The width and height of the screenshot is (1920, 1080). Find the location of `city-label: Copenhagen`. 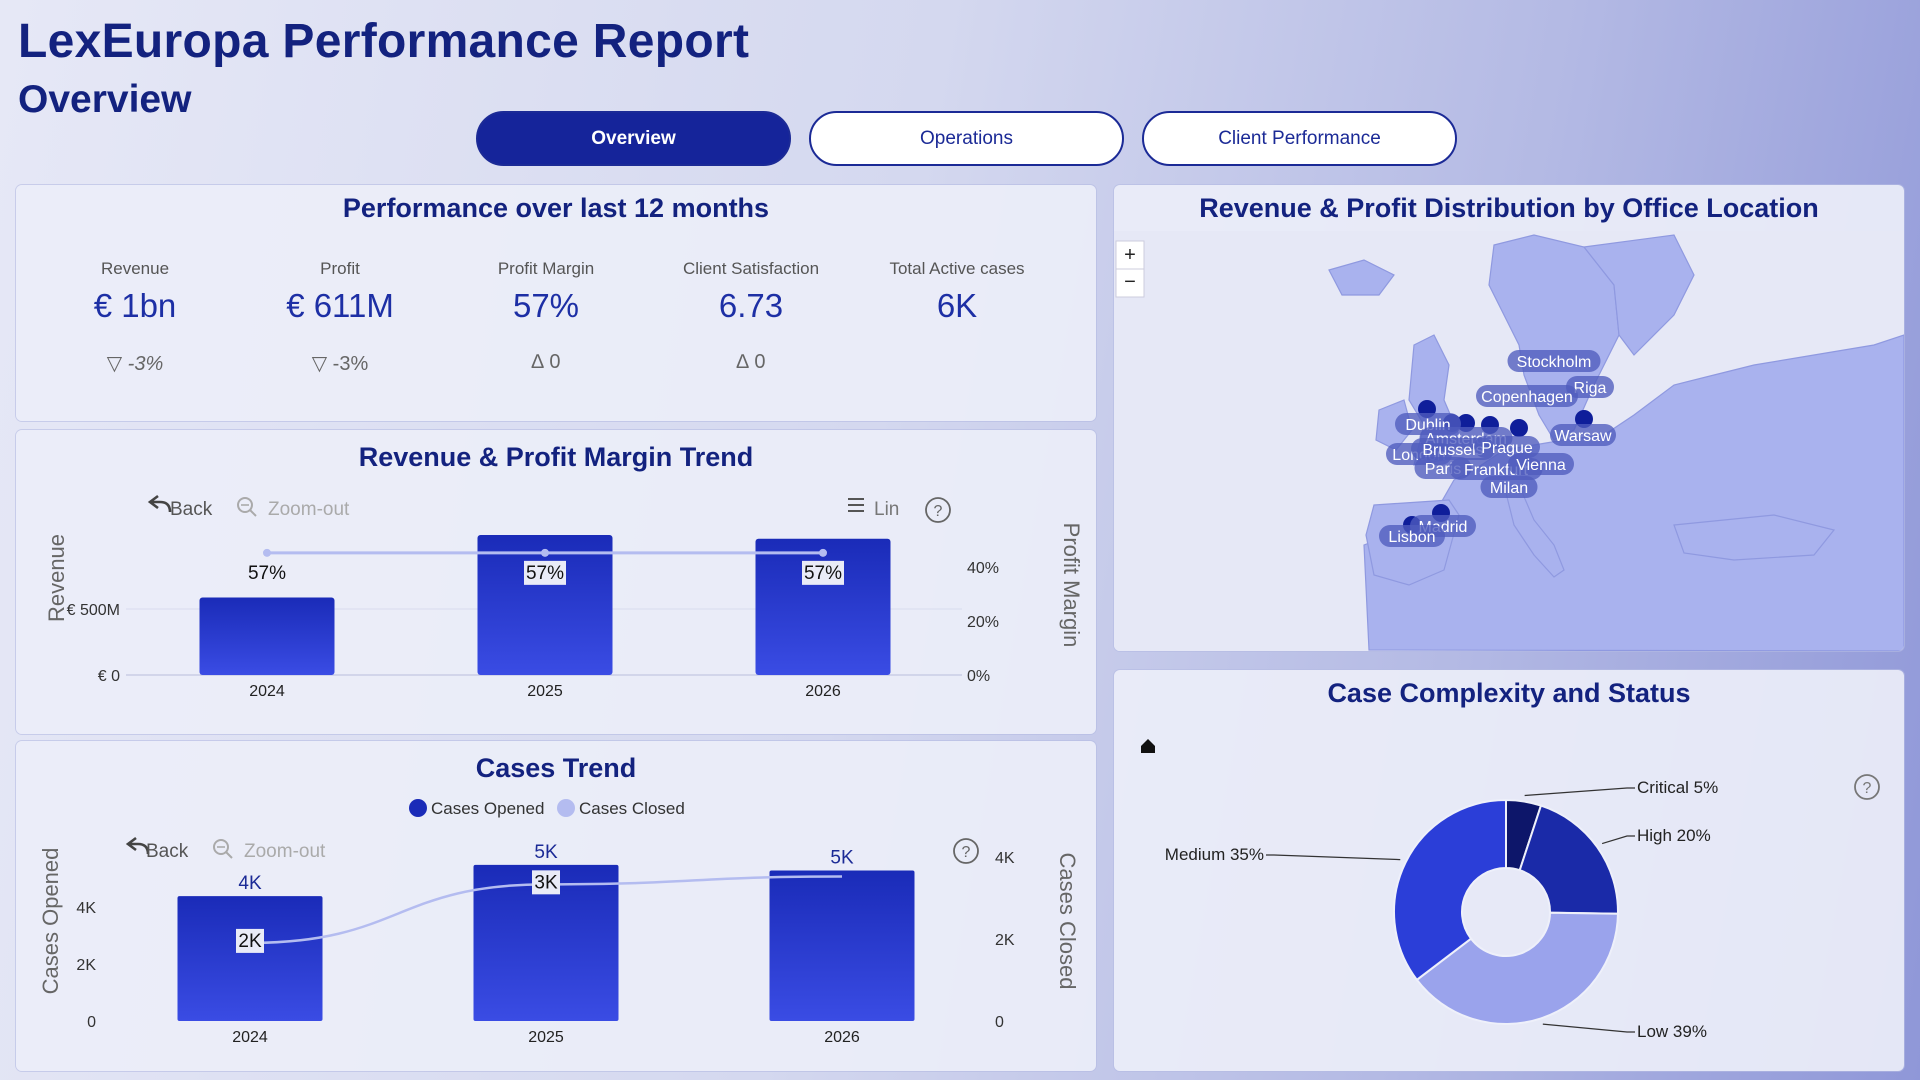

city-label: Copenhagen is located at coordinates (1527, 397).